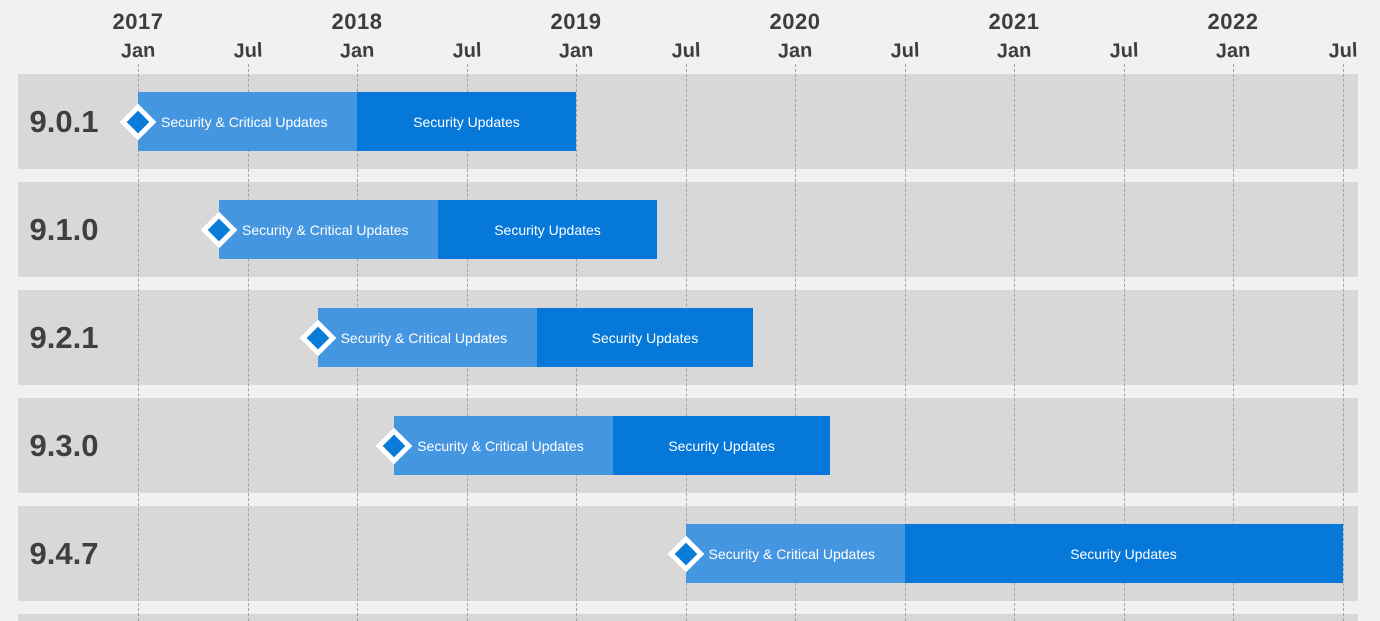 The image size is (1380, 621). What do you see at coordinates (357, 21) in the screenshot?
I see `year-label: 2018` at bounding box center [357, 21].